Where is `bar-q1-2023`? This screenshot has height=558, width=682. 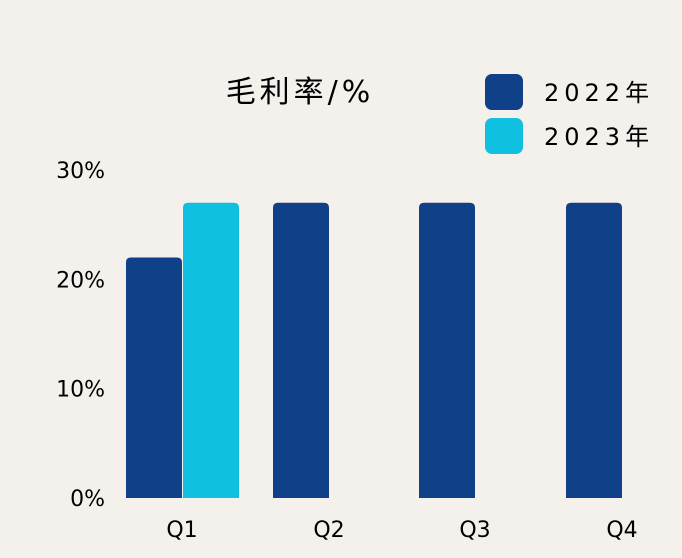
bar-q1-2023 is located at coordinates (211, 350).